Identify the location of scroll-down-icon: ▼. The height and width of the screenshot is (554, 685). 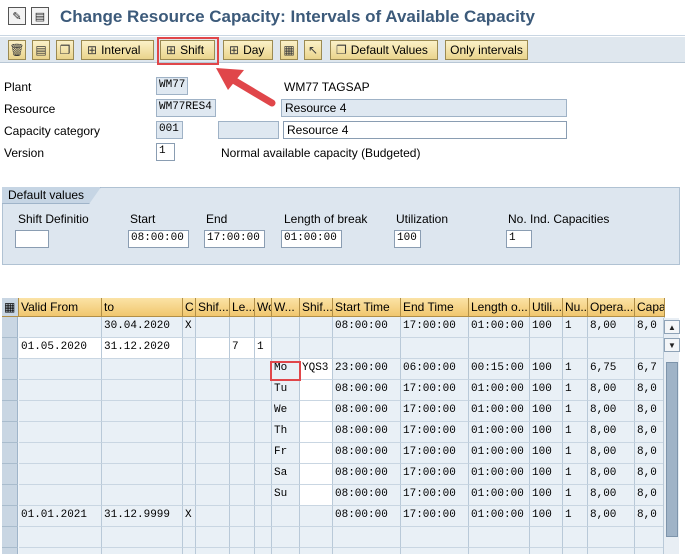
(672, 345).